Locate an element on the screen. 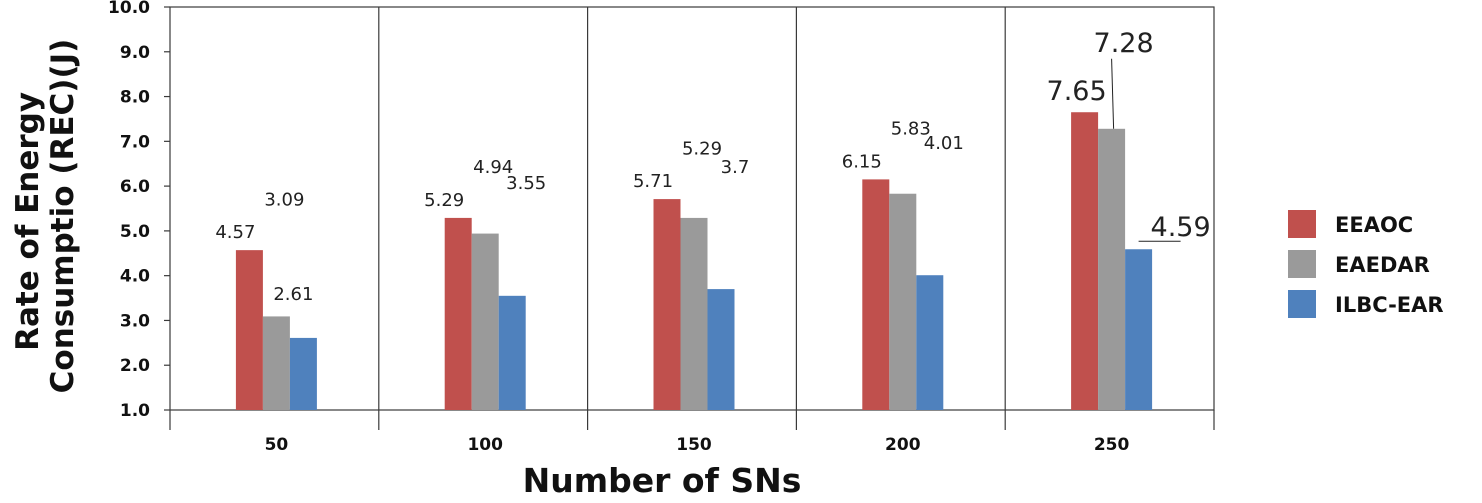 The width and height of the screenshot is (1482, 503). data-label: 4.01 is located at coordinates (944, 143).